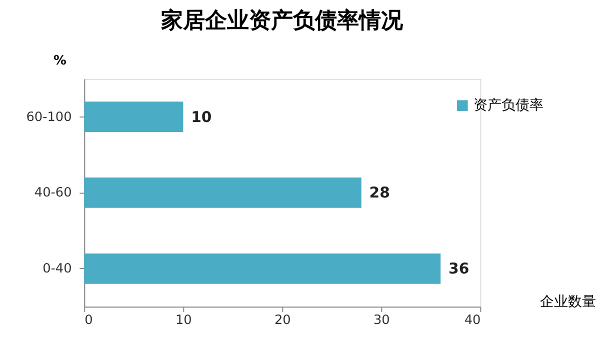 The height and width of the screenshot is (363, 600). What do you see at coordinates (459, 269) in the screenshot?
I see `data-label: 36` at bounding box center [459, 269].